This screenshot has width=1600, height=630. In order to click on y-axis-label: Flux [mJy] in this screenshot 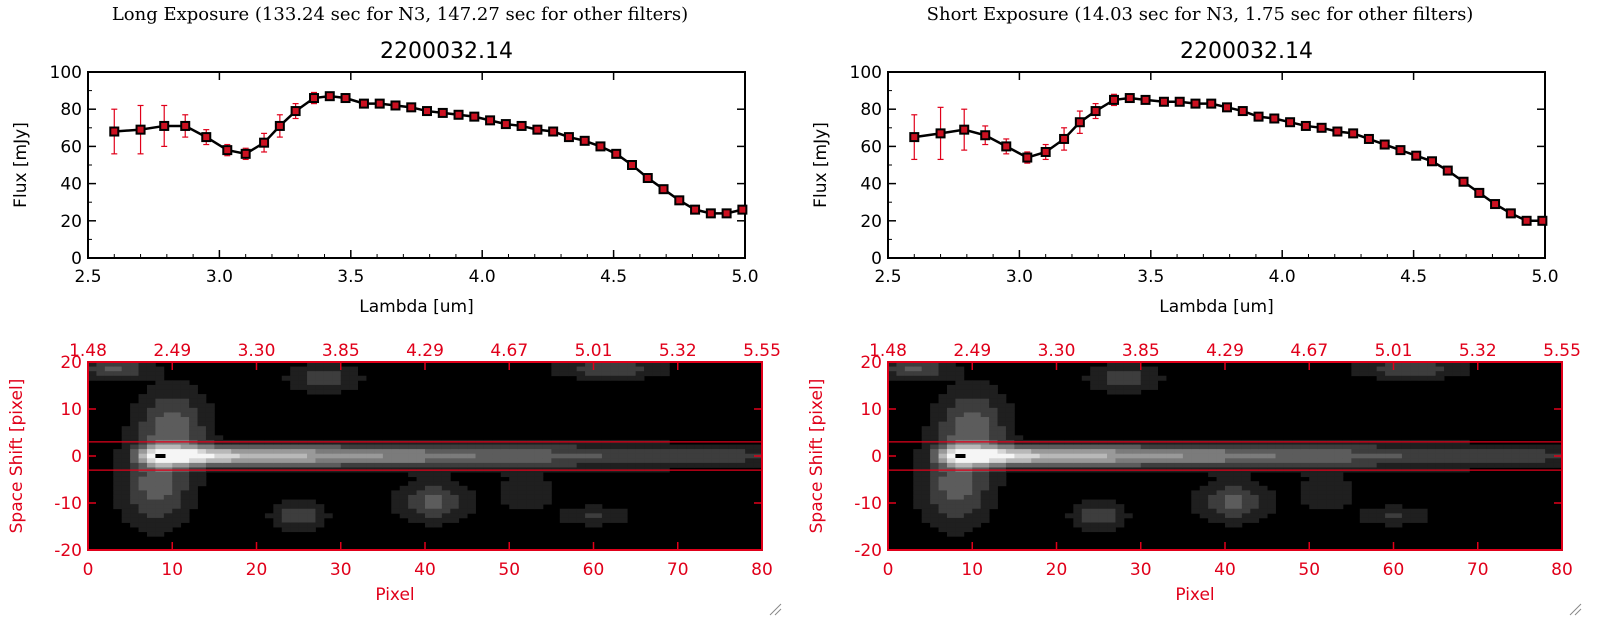, I will do `click(21, 165)`.